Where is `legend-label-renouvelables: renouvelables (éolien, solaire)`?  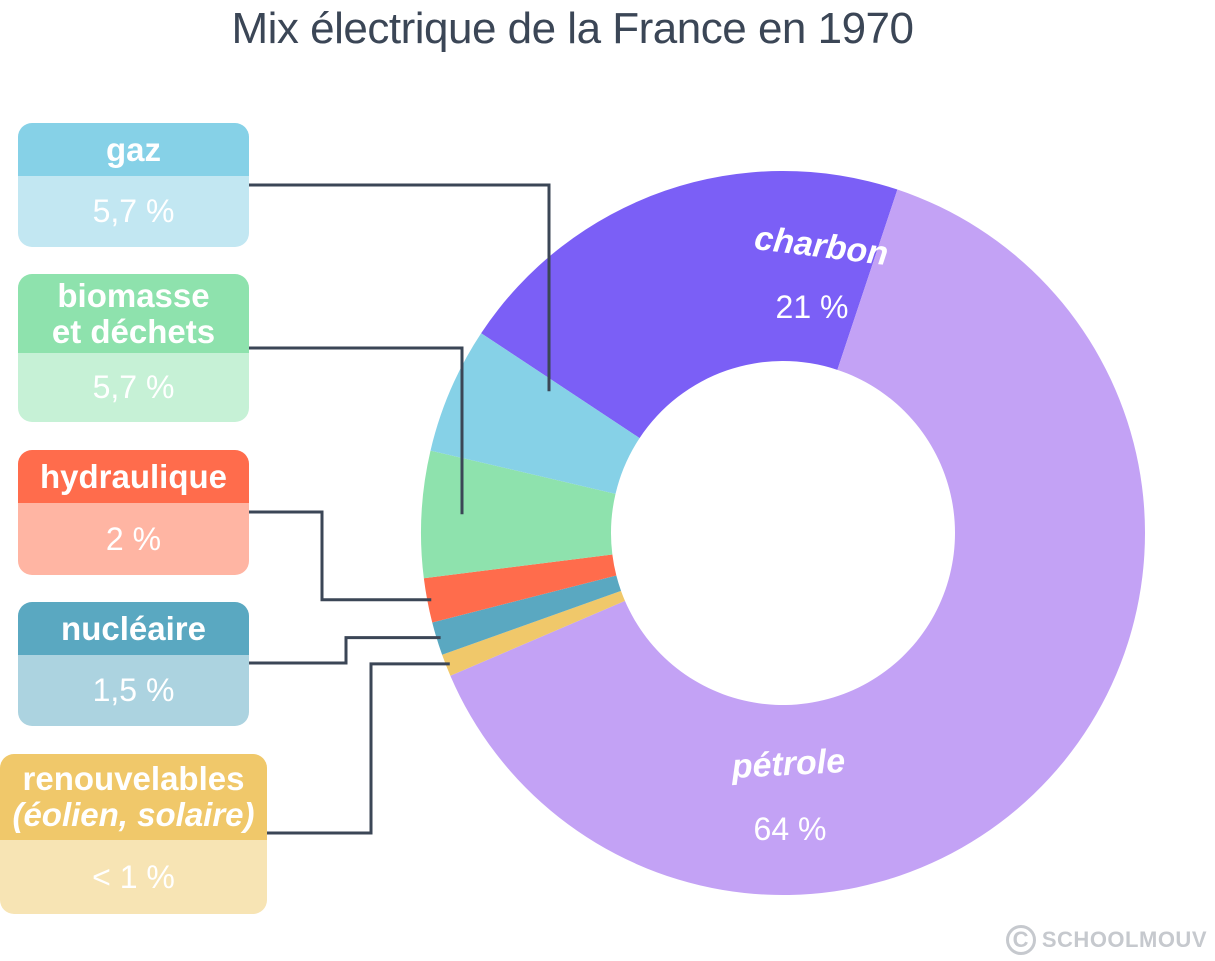 legend-label-renouvelables: renouvelables (éolien, solaire) is located at coordinates (133, 797).